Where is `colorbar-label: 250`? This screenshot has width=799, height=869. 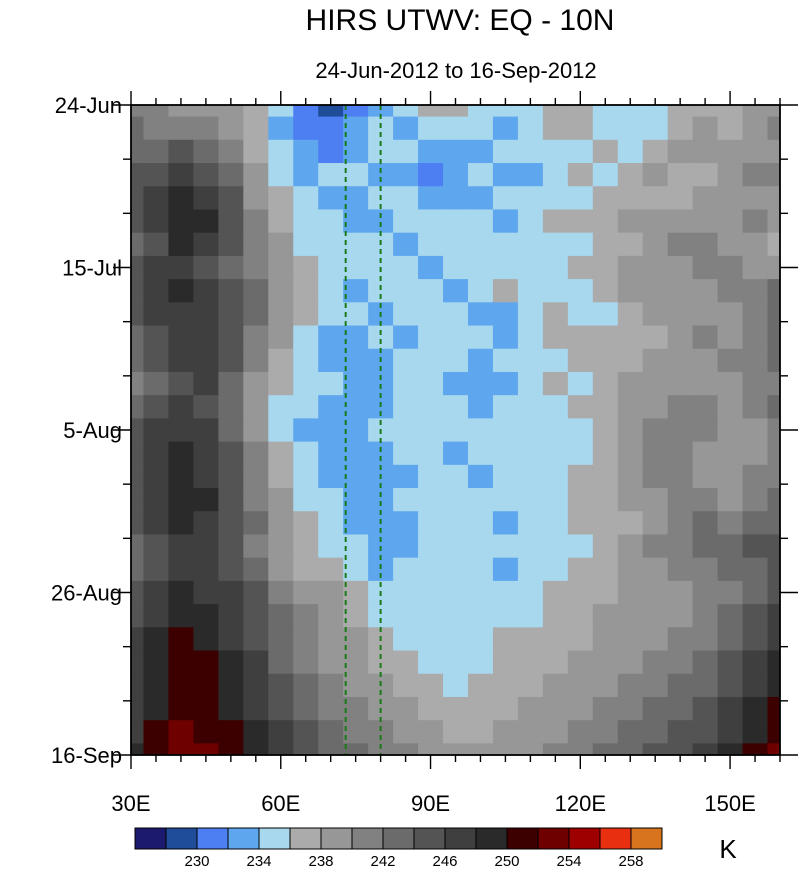
colorbar-label: 250 is located at coordinates (506, 861).